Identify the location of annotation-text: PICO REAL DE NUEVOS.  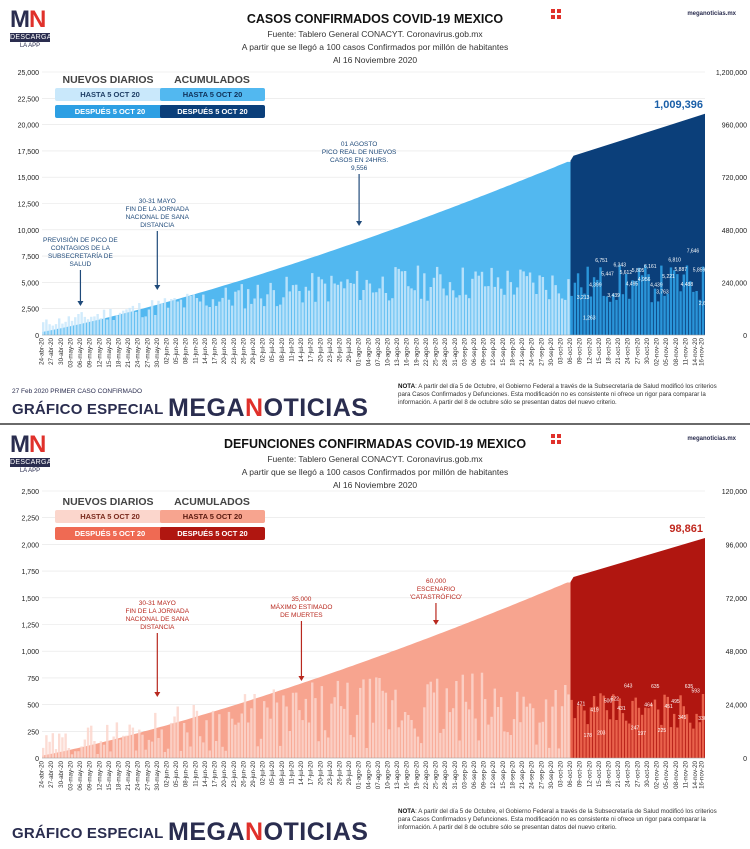
(359, 152).